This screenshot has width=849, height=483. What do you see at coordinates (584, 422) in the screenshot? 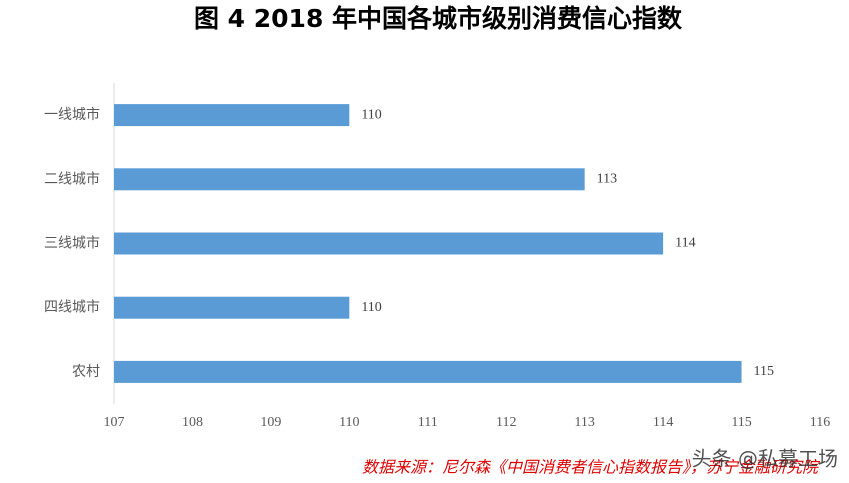
I see `x-tick-label: 113` at bounding box center [584, 422].